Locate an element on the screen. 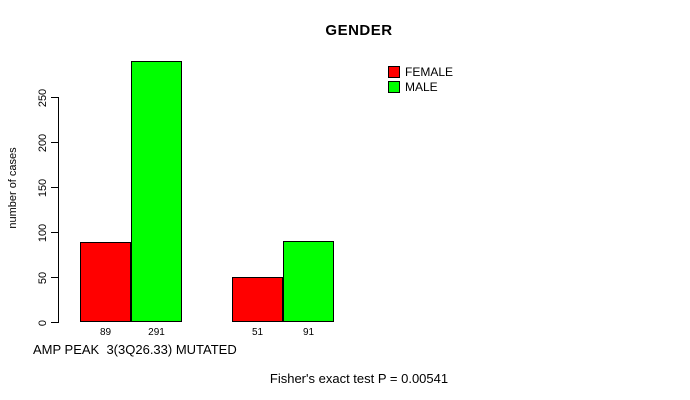  legend-swatch-male is located at coordinates (394, 86).